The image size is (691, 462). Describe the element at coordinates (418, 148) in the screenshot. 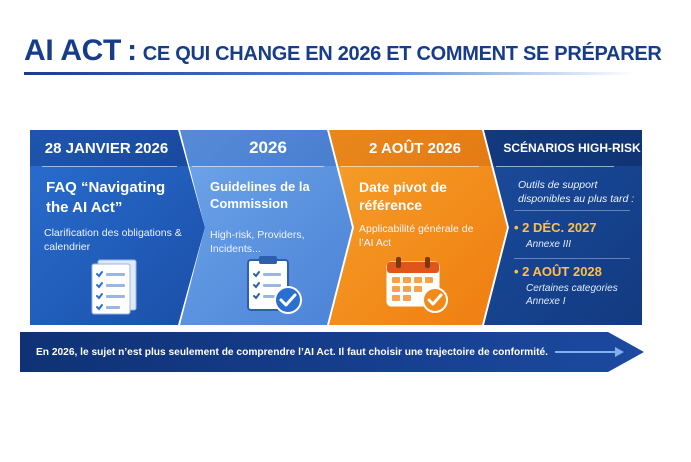

I see `panel-date: 2 AOÛT 2026` at that location.